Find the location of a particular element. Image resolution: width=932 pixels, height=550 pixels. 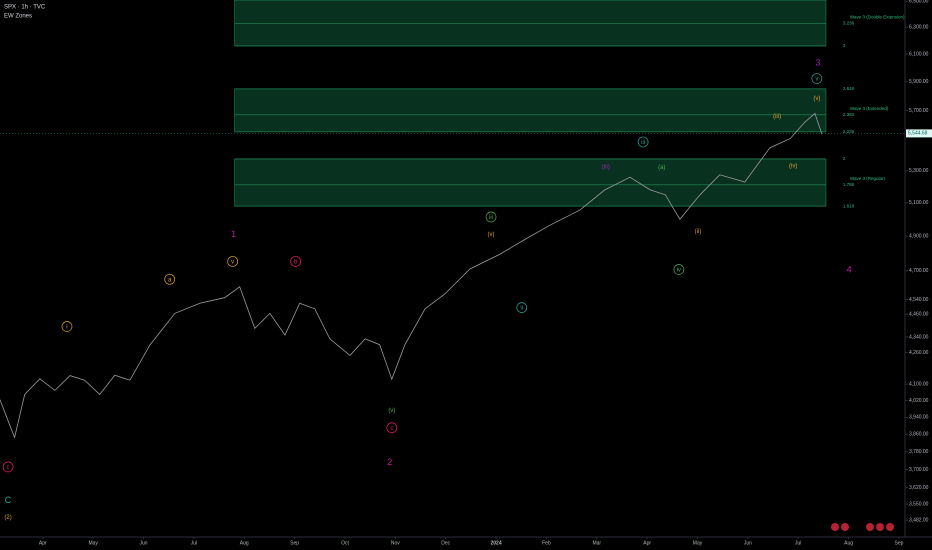

x-tick-label: Mar is located at coordinates (596, 543).